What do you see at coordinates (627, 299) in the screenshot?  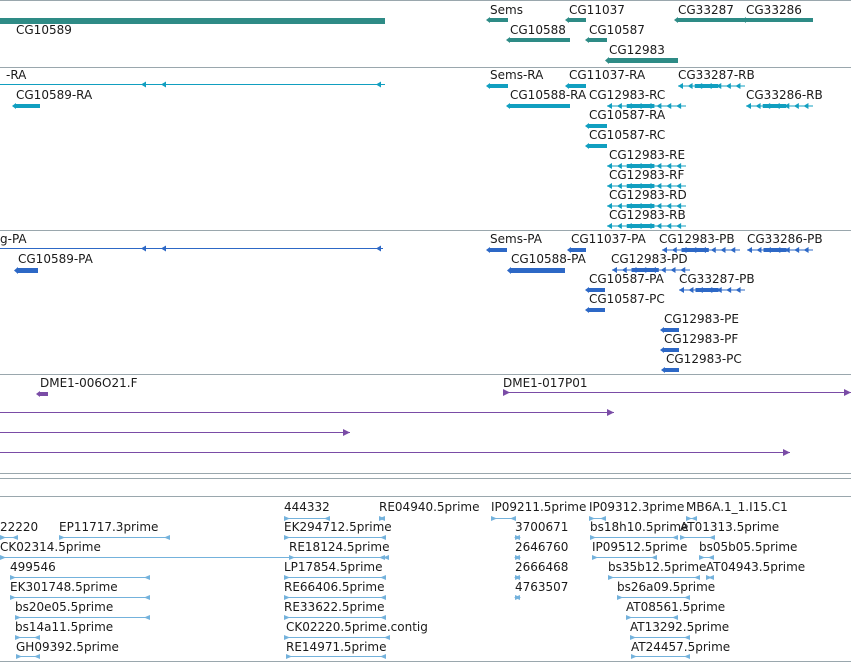 I see `proteins-feature-label: CG10587-PC` at bounding box center [627, 299].